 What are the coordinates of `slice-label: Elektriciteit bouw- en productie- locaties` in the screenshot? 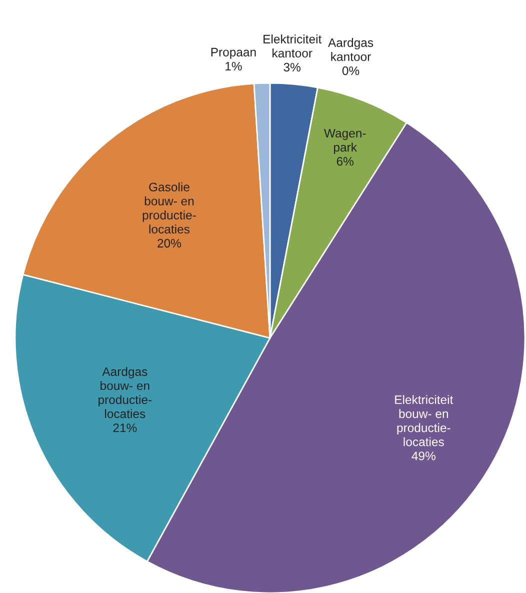 It's located at (424, 420).